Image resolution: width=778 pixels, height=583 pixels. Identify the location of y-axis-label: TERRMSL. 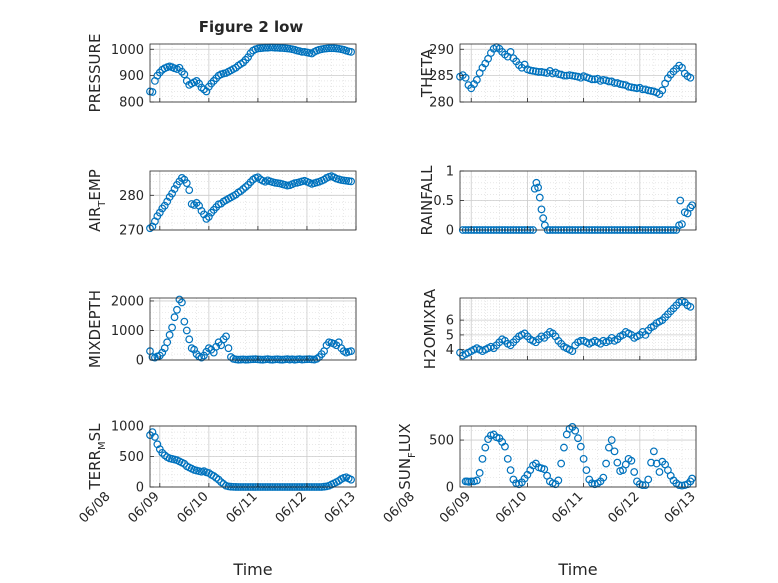
(97, 457).